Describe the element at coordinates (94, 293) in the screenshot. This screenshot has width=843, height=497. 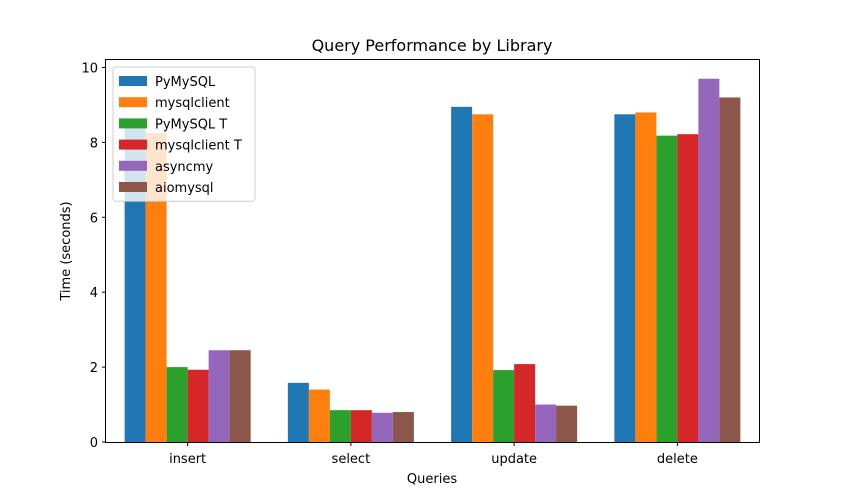
I see `y-tick-label: 4` at that location.